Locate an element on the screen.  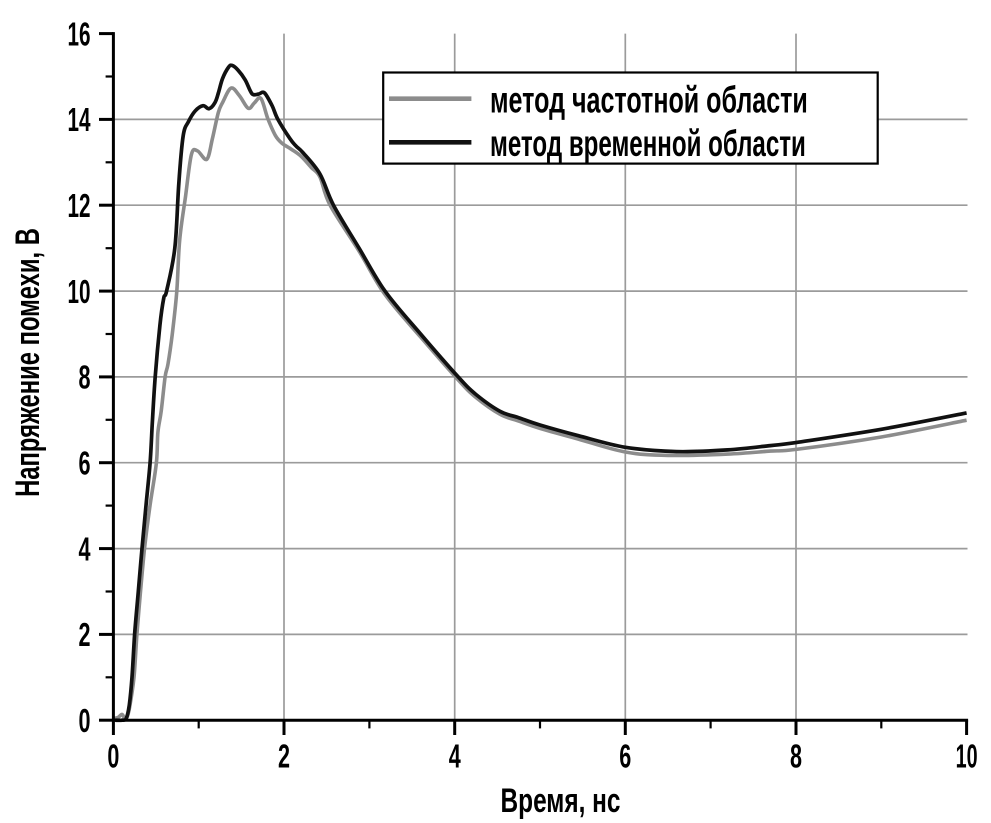
svg-text: 14 is located at coordinates (80, 119).